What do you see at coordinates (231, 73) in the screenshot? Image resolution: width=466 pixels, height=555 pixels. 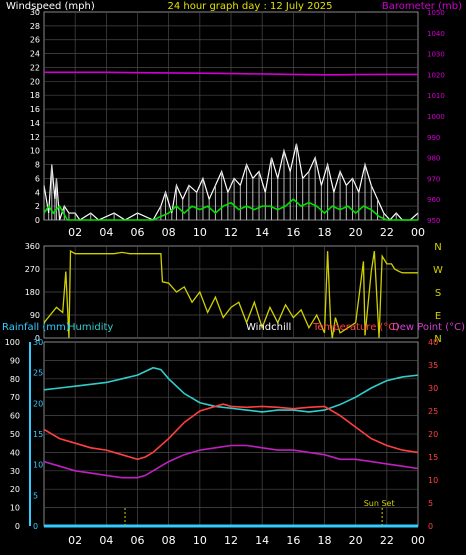 I see `barometer-line` at bounding box center [231, 73].